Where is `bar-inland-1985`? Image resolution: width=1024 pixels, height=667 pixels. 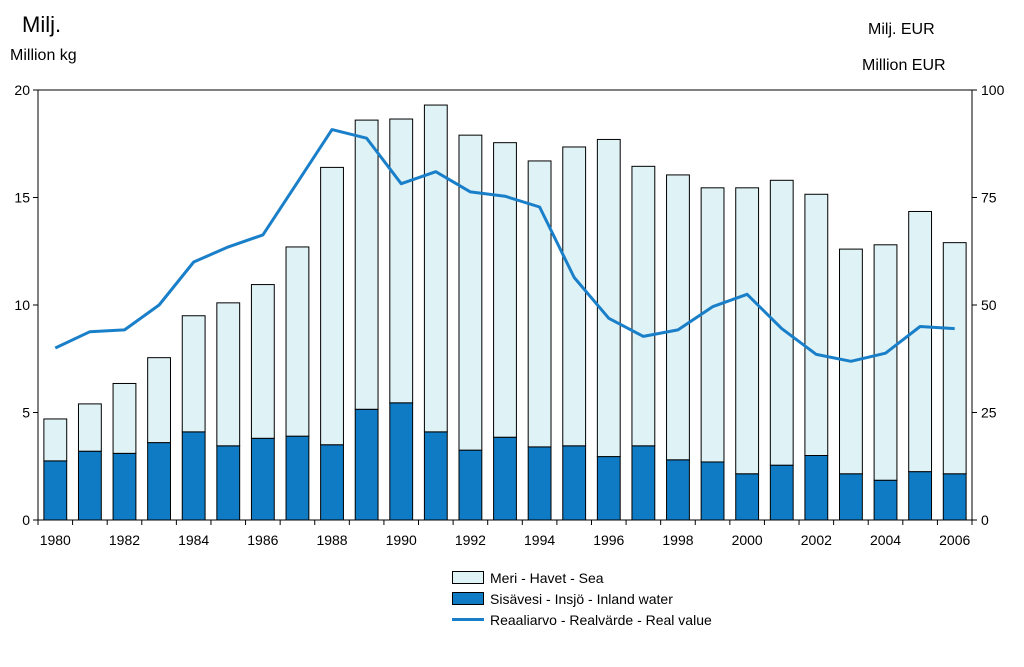
bar-inland-1985 is located at coordinates (228, 483).